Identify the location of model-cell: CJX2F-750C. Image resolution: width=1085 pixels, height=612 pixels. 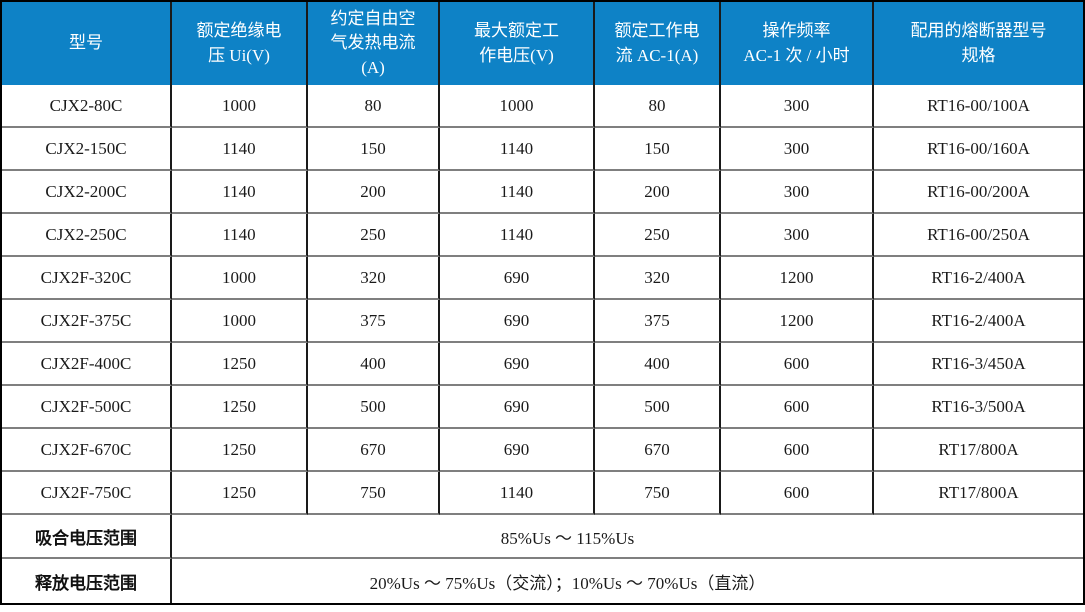
(87, 493).